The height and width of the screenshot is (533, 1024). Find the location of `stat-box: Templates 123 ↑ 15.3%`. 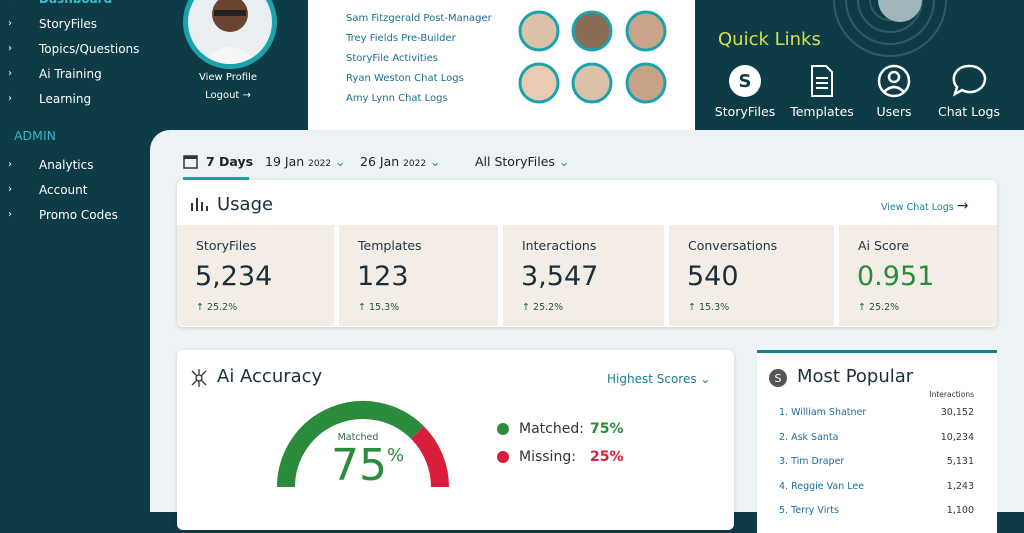

stat-box: Templates 123 ↑ 15.3% is located at coordinates (418, 275).